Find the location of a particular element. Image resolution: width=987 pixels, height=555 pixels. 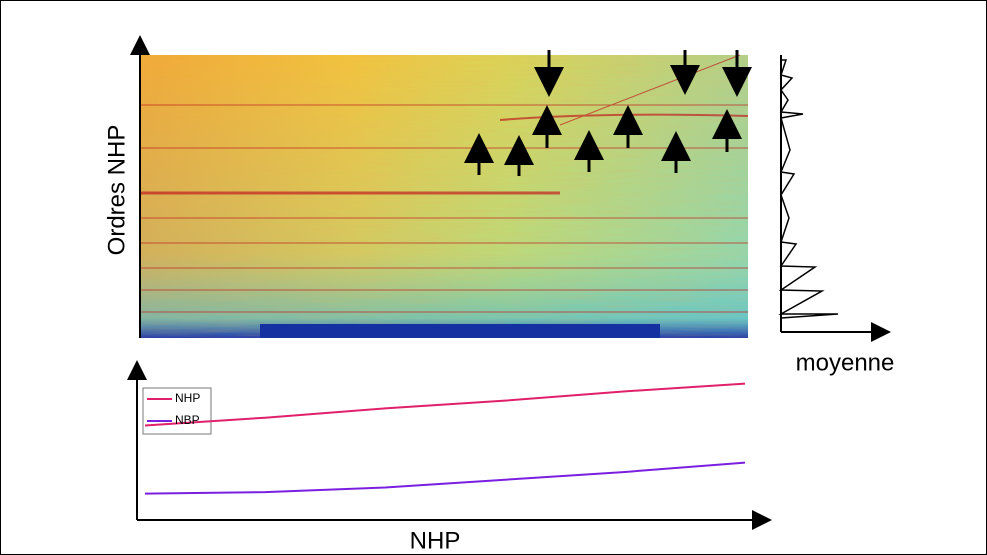

side-label: moyenne is located at coordinates (845, 362).